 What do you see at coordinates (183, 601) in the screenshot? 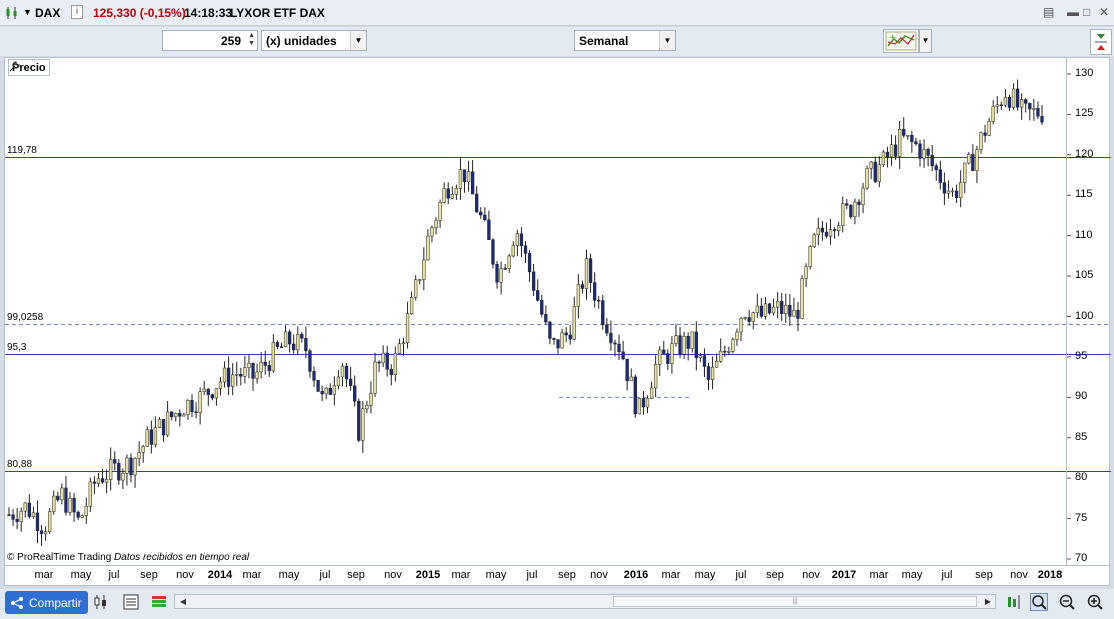
I see `scroll-left-icon: ◀` at bounding box center [183, 601].